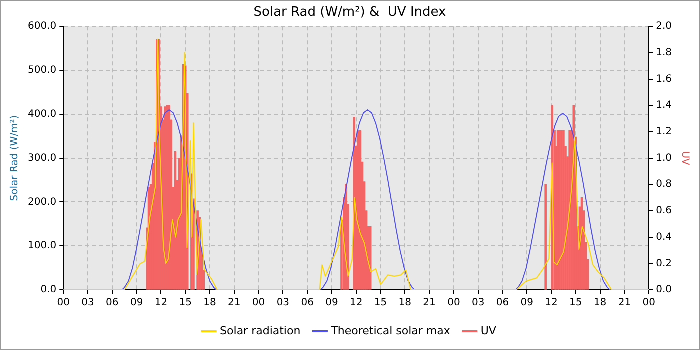  Describe the element at coordinates (664, 264) in the screenshot. I see `y2-tick-label: 0.2` at that location.